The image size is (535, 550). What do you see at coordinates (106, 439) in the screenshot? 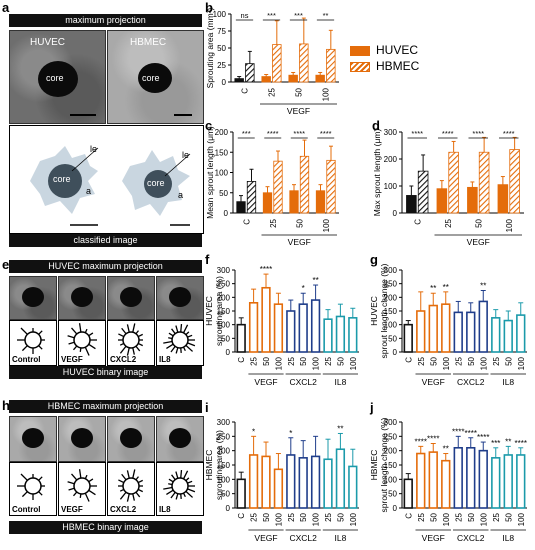
I see `panel-h-micro-row` at bounding box center [106, 439].